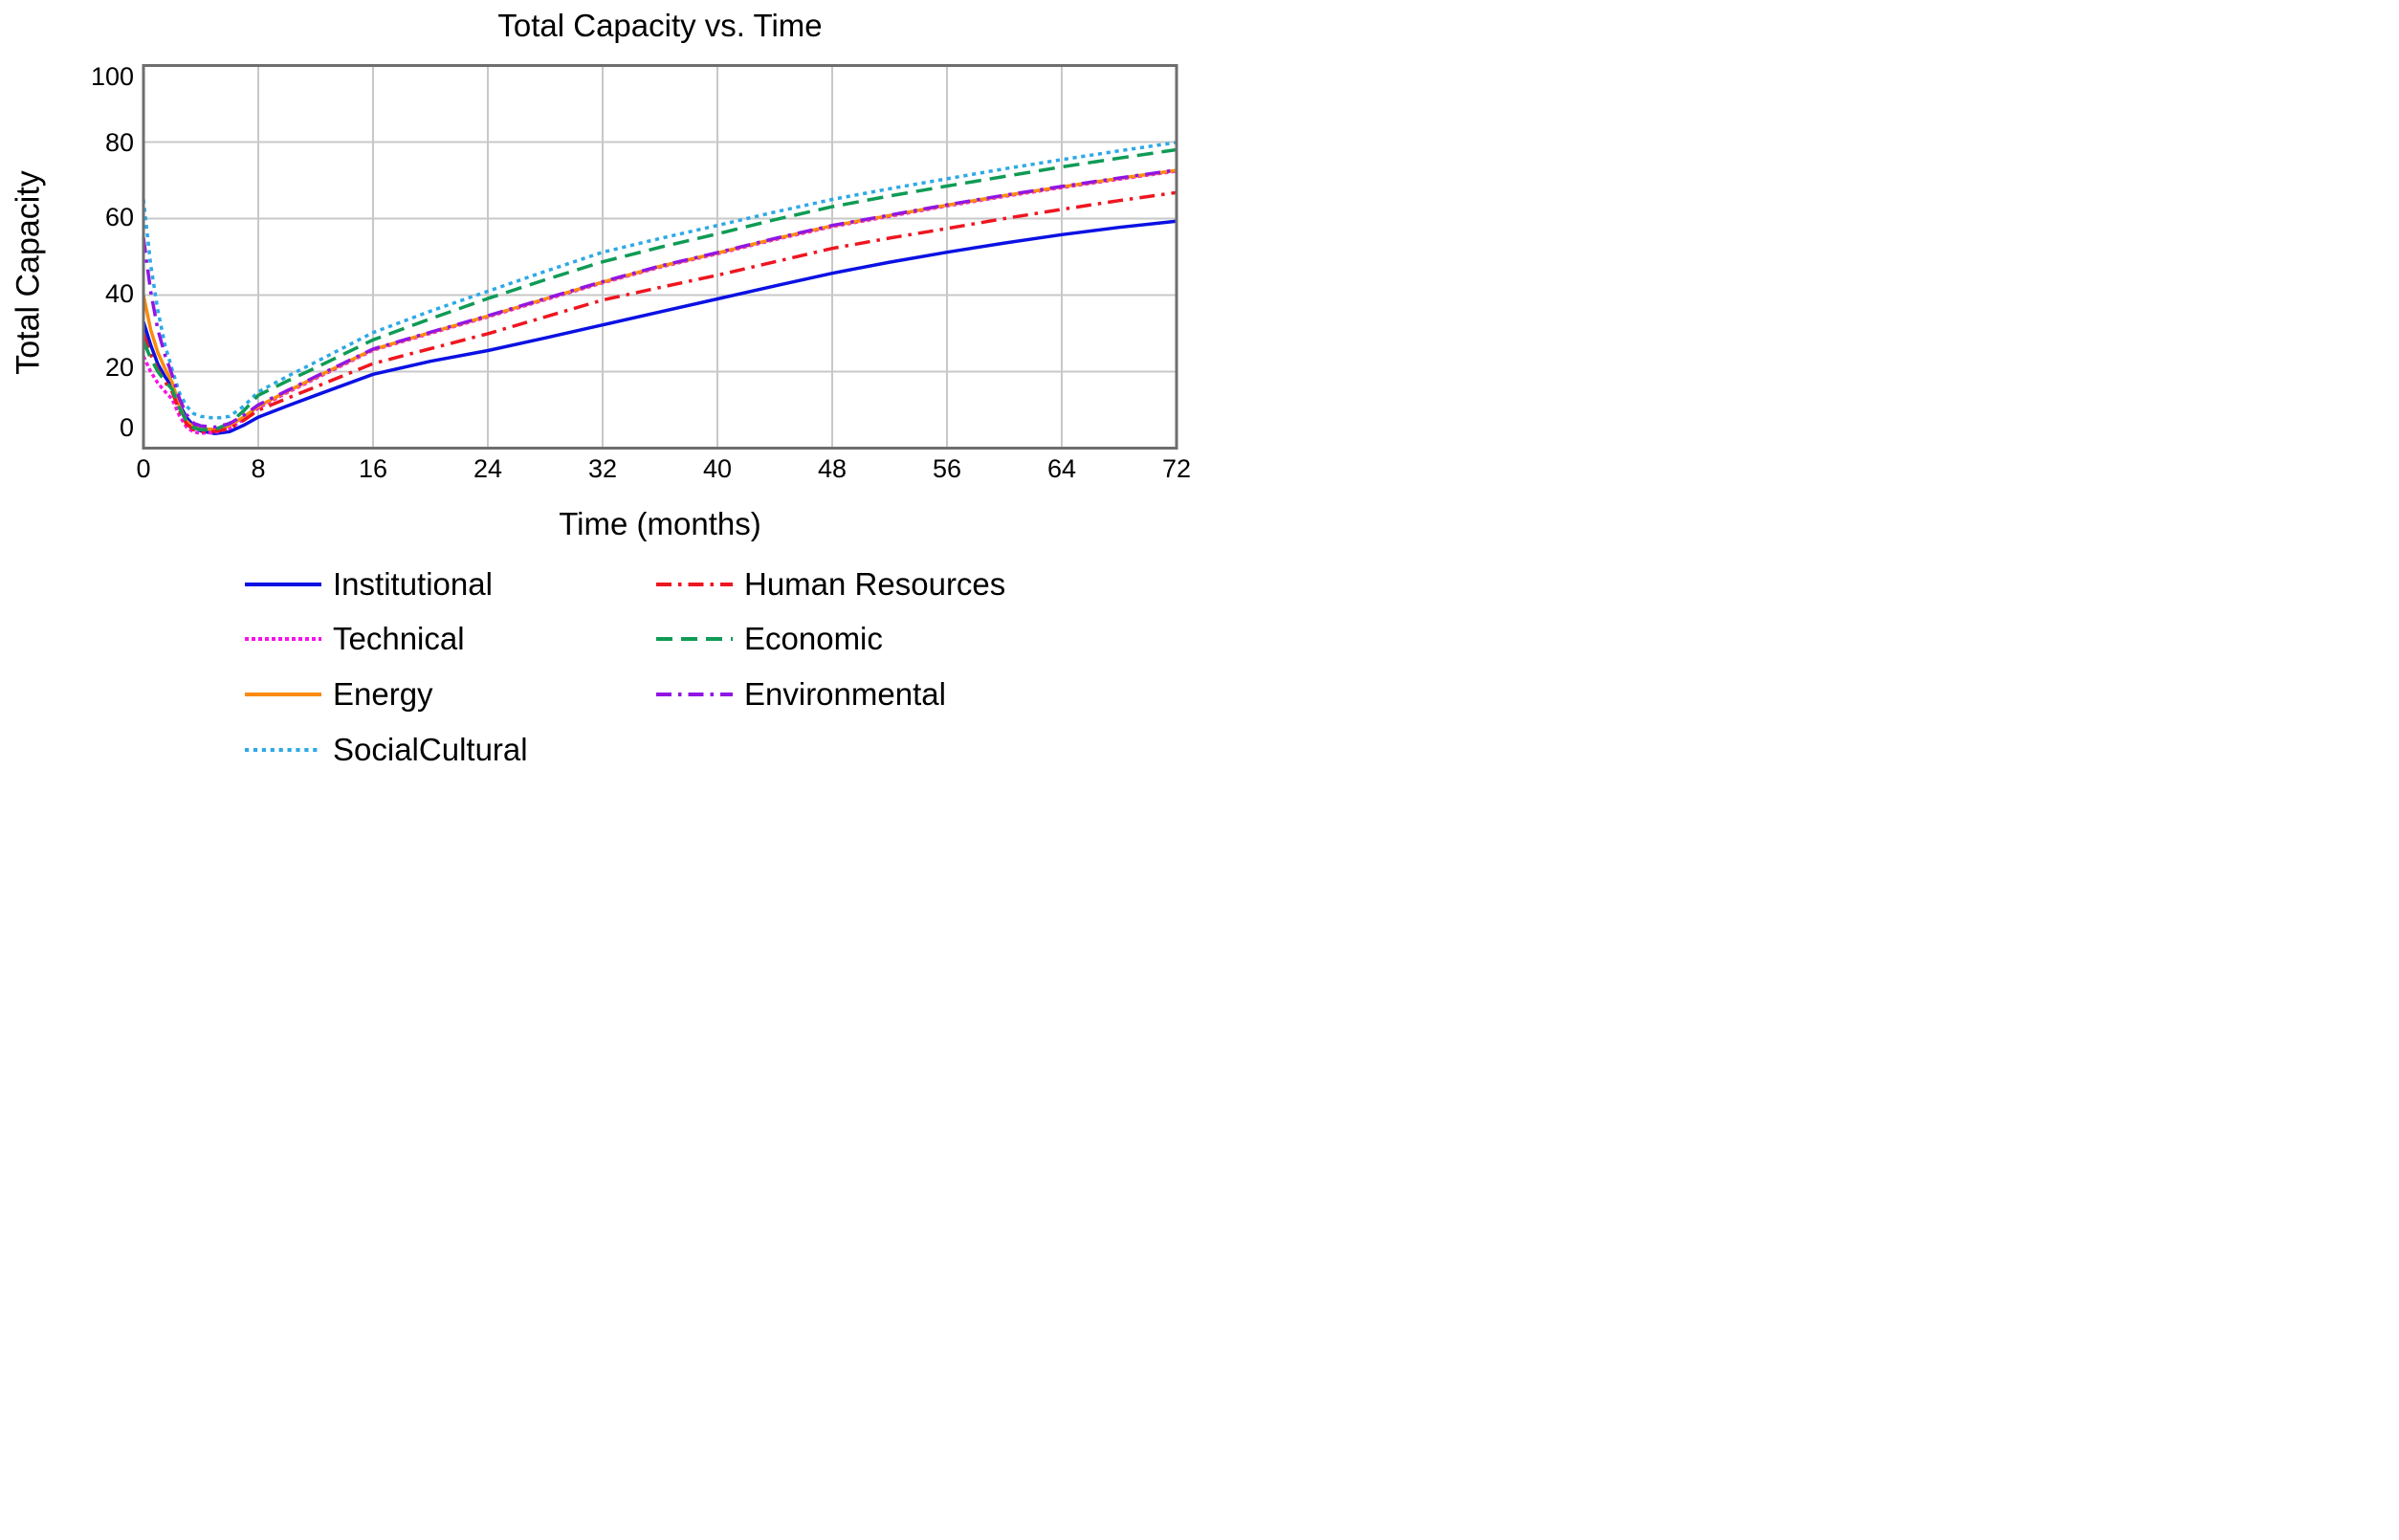 This screenshot has width=2399, height=1540. Describe the element at coordinates (659, 327) in the screenshot. I see `series-line-institutional` at that location.